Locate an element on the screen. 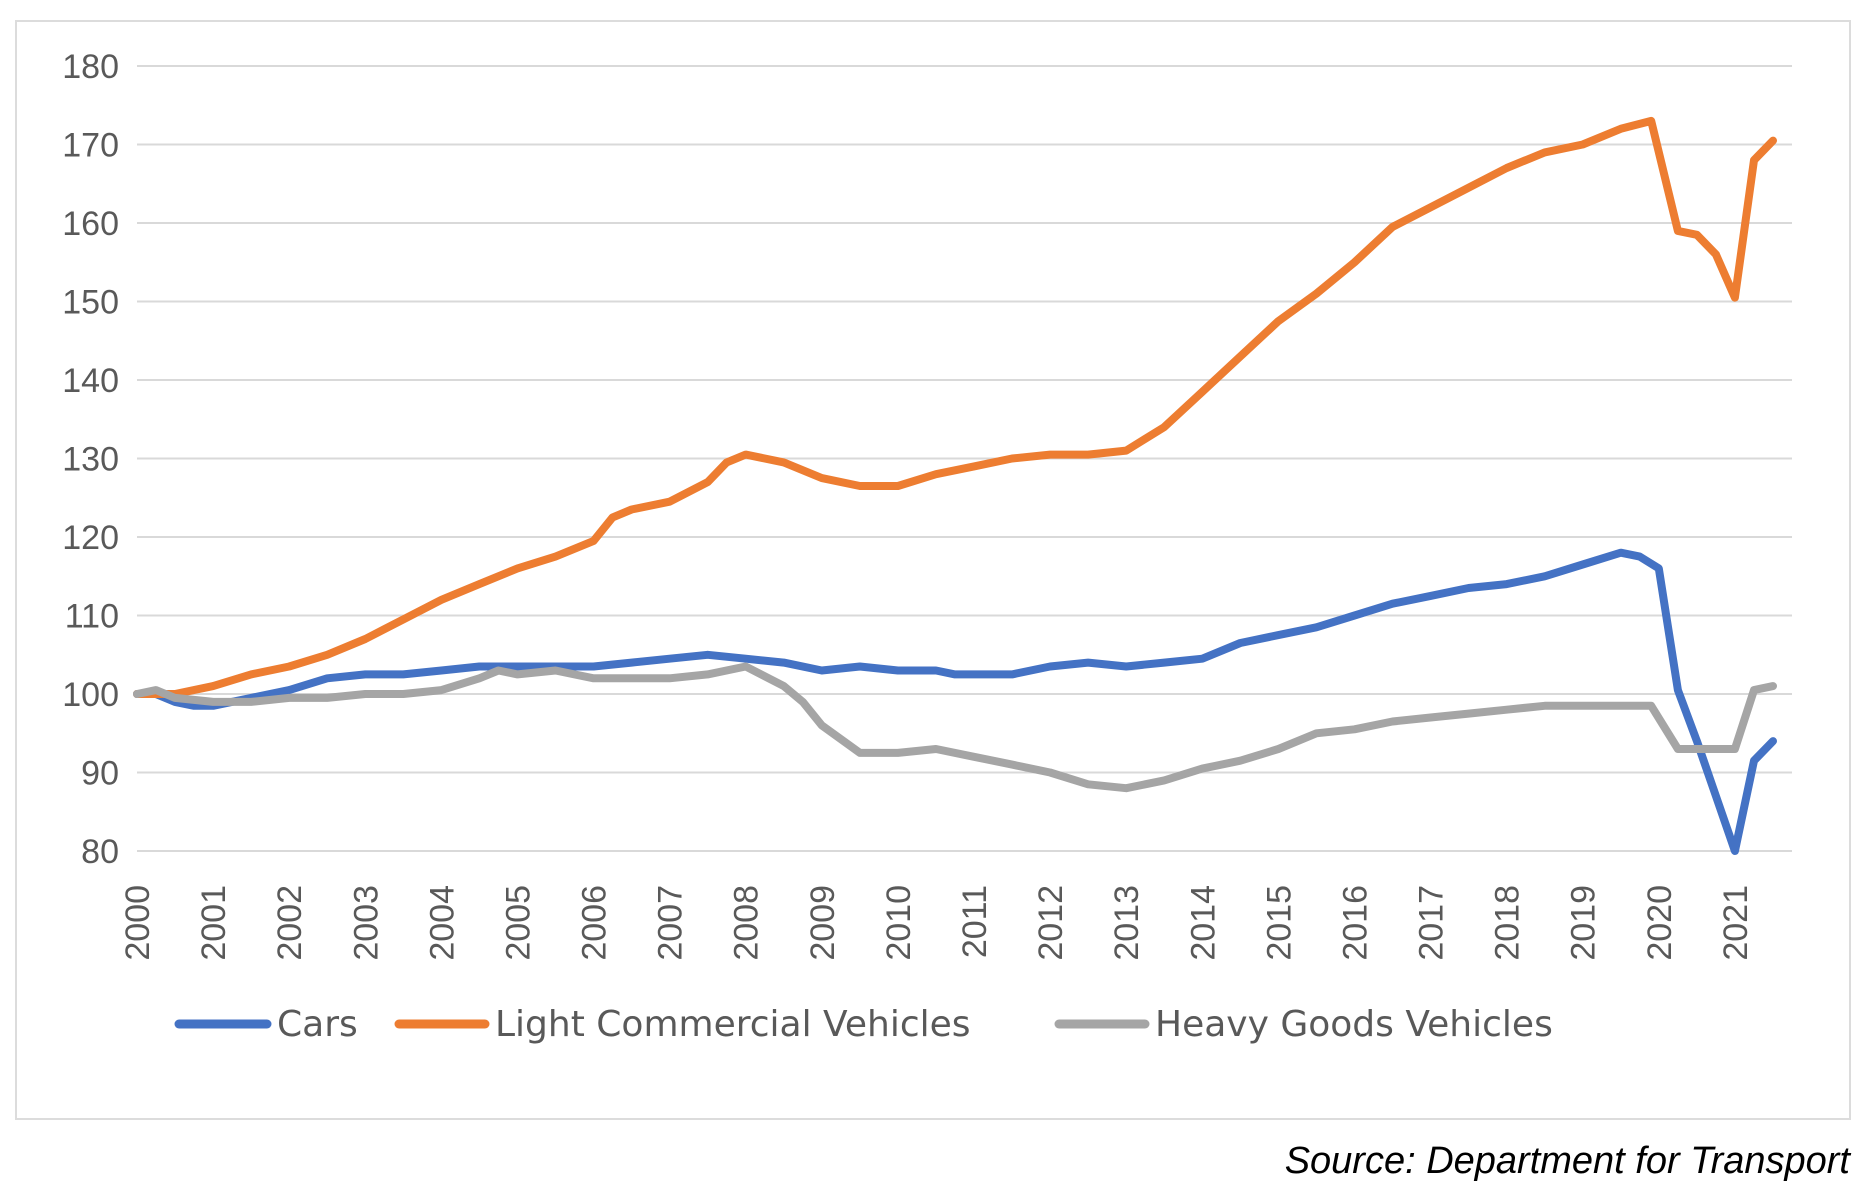 Image resolution: width=1868 pixels, height=1194 pixels. y-tick-label: 90 is located at coordinates (100, 774).